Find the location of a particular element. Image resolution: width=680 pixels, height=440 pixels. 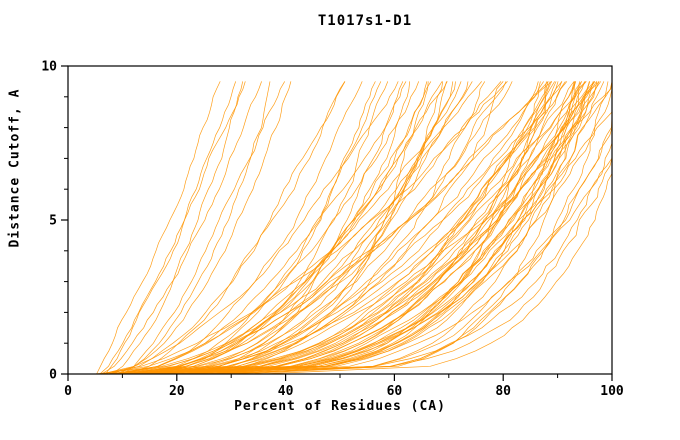

y-tick-label: 0 is located at coordinates (53, 375).